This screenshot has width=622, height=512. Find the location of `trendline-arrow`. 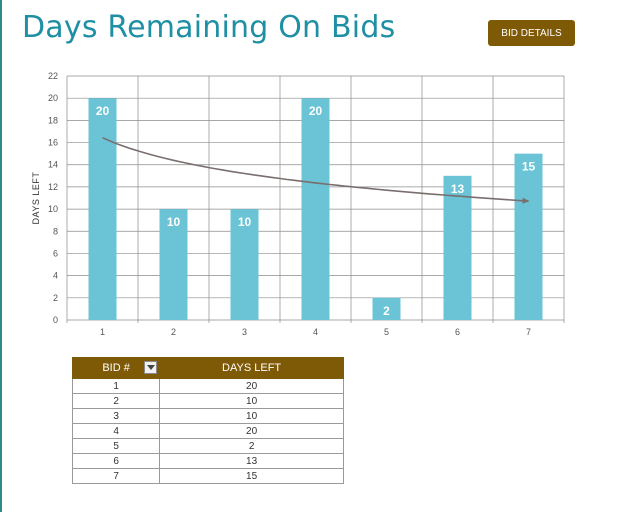

trendline-arrow is located at coordinates (316, 170).